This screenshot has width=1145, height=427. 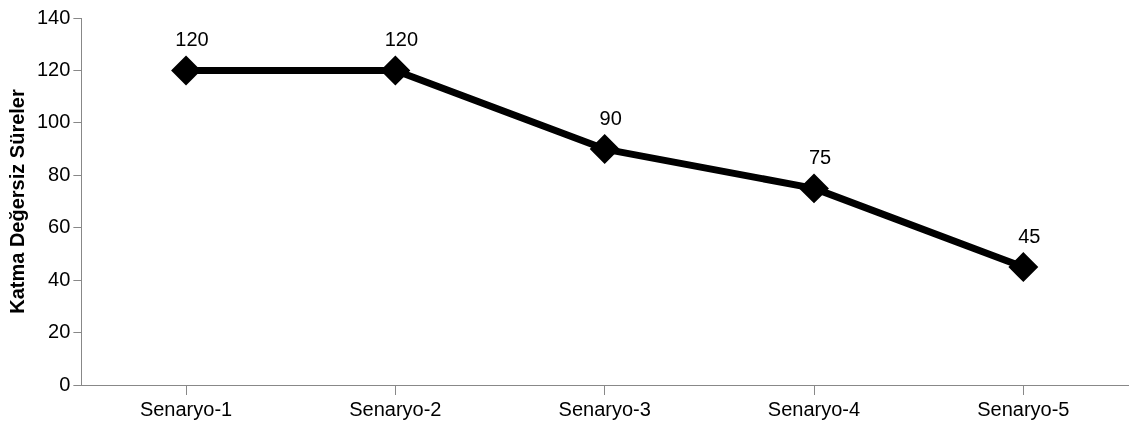 I want to click on y-tick-label: 100, so click(x=53, y=121).